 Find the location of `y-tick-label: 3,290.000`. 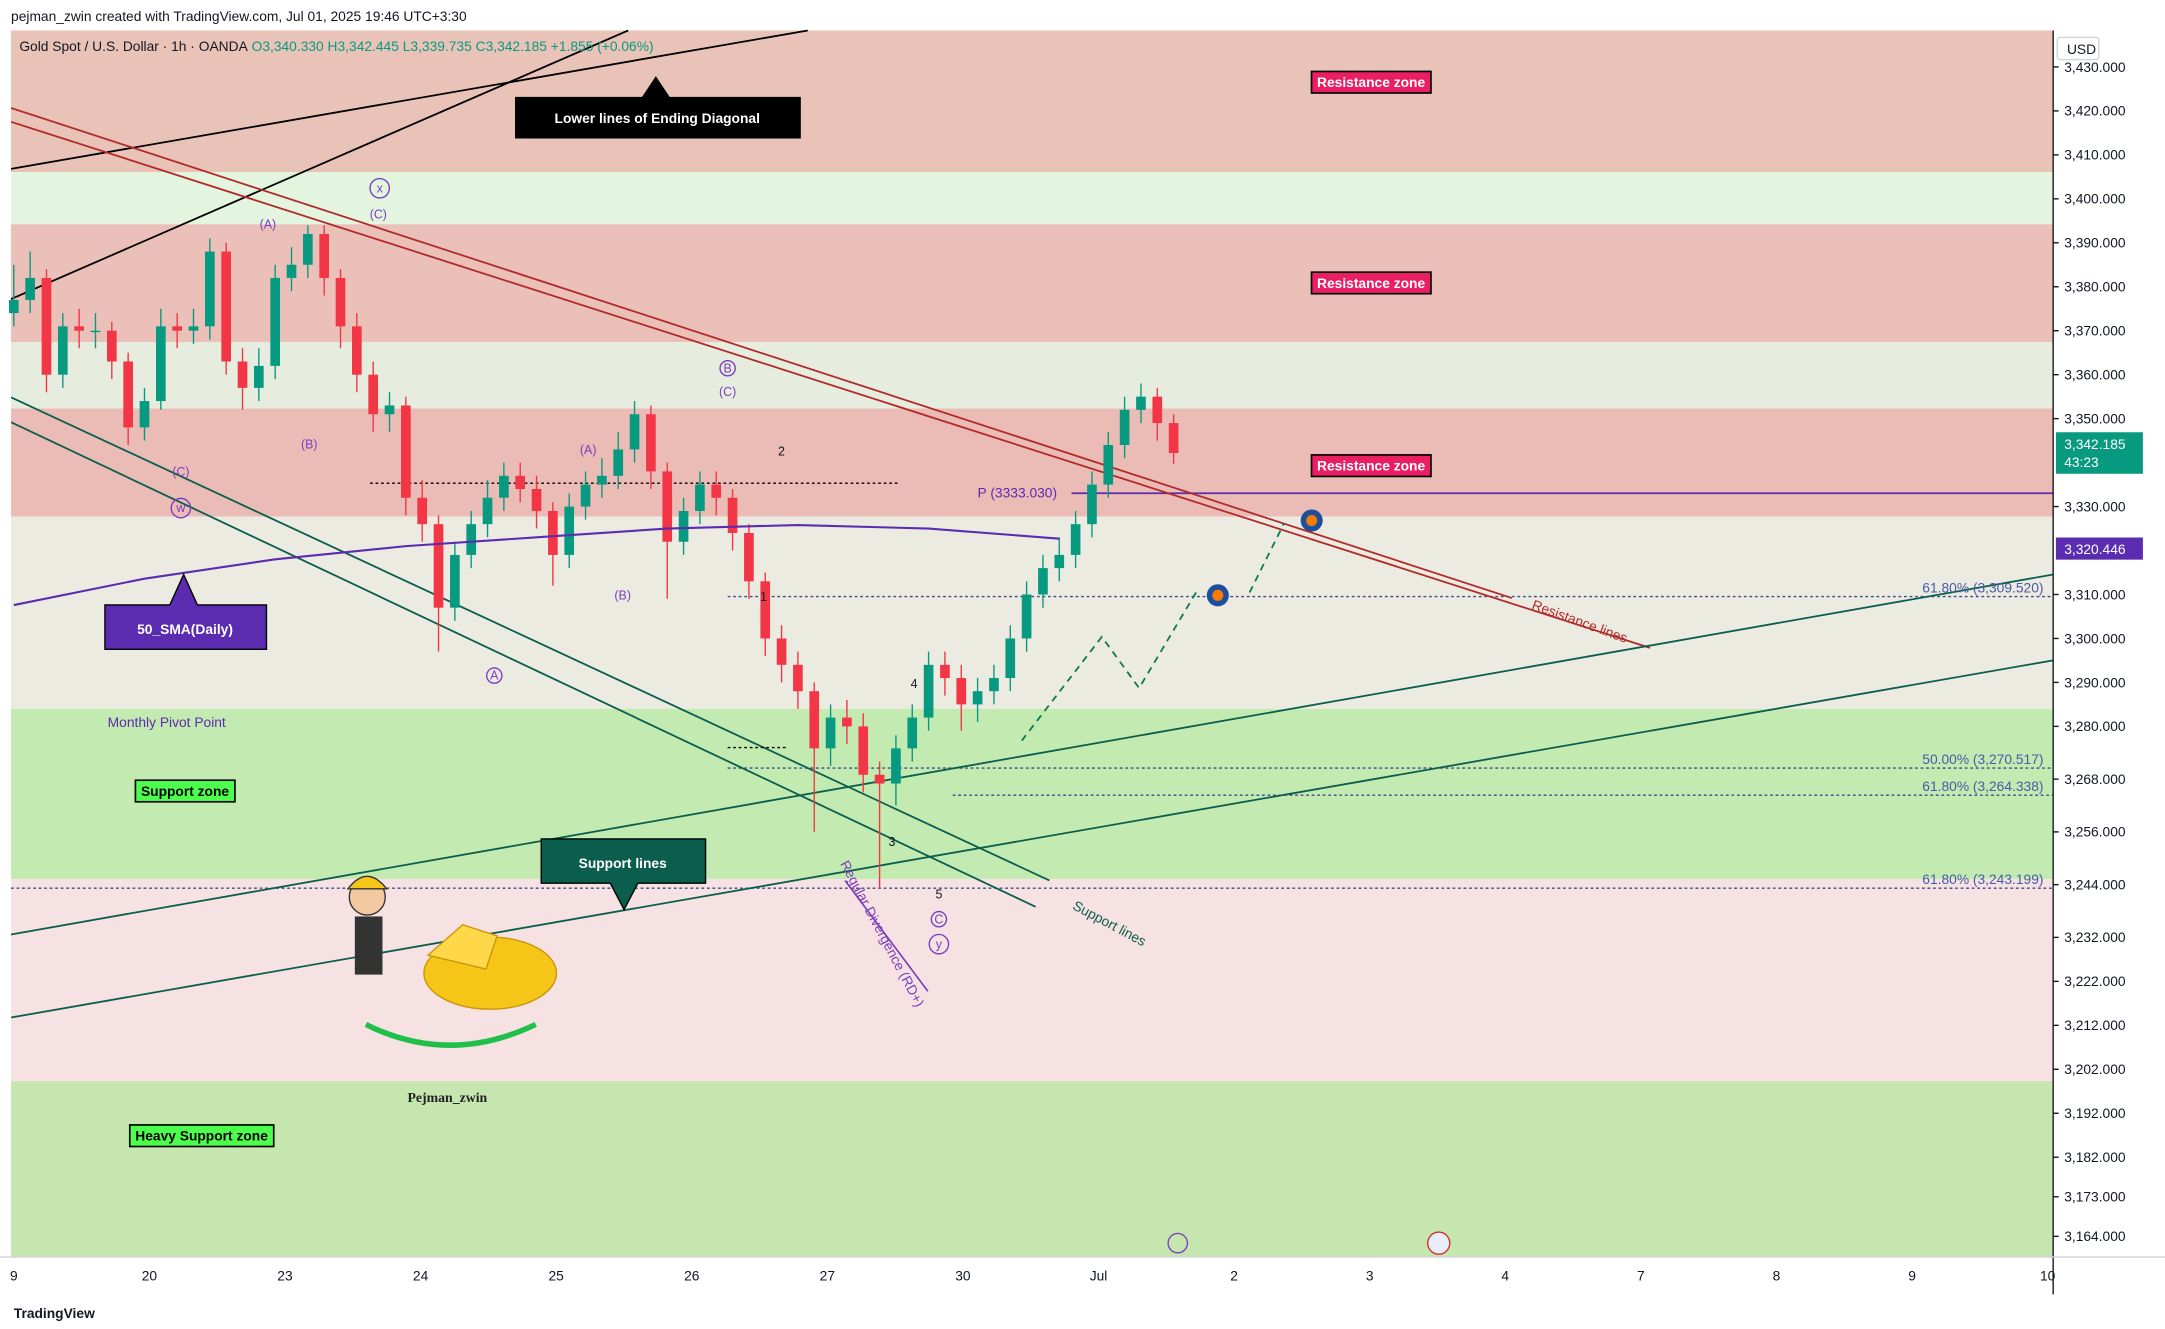

y-tick-label: 3,290.000 is located at coordinates (2095, 682).